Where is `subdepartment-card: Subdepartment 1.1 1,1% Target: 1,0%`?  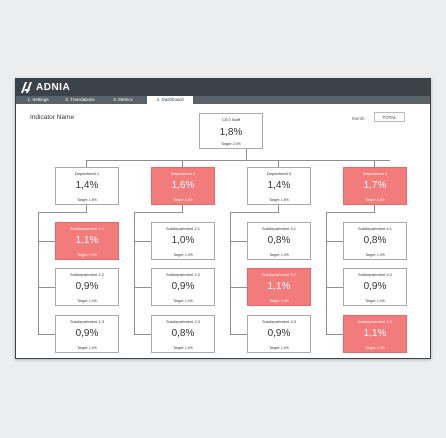
subdepartment-card: Subdepartment 1.1 1,1% Target: 1,0% is located at coordinates (87, 241).